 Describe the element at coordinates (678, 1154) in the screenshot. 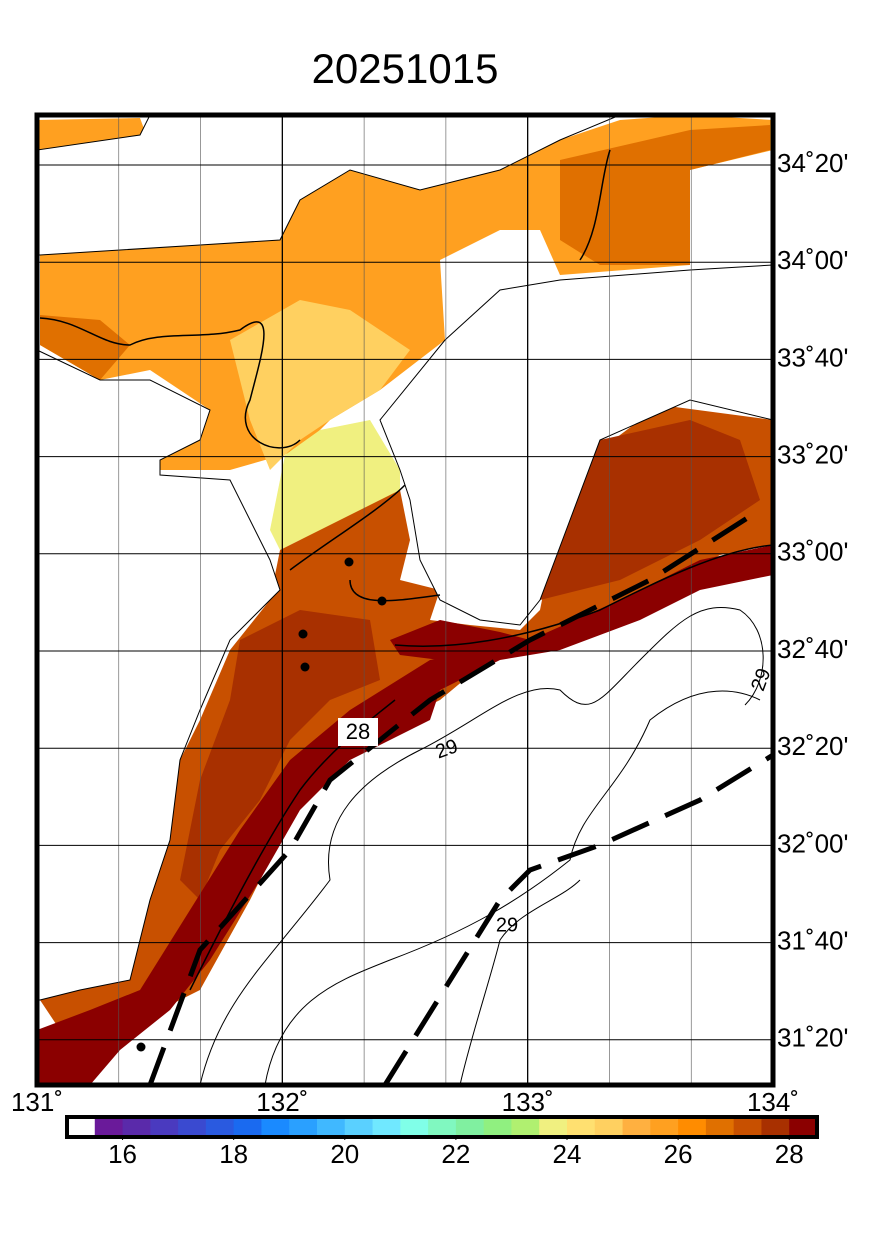

I see `colorbar-tick-label: 26` at that location.